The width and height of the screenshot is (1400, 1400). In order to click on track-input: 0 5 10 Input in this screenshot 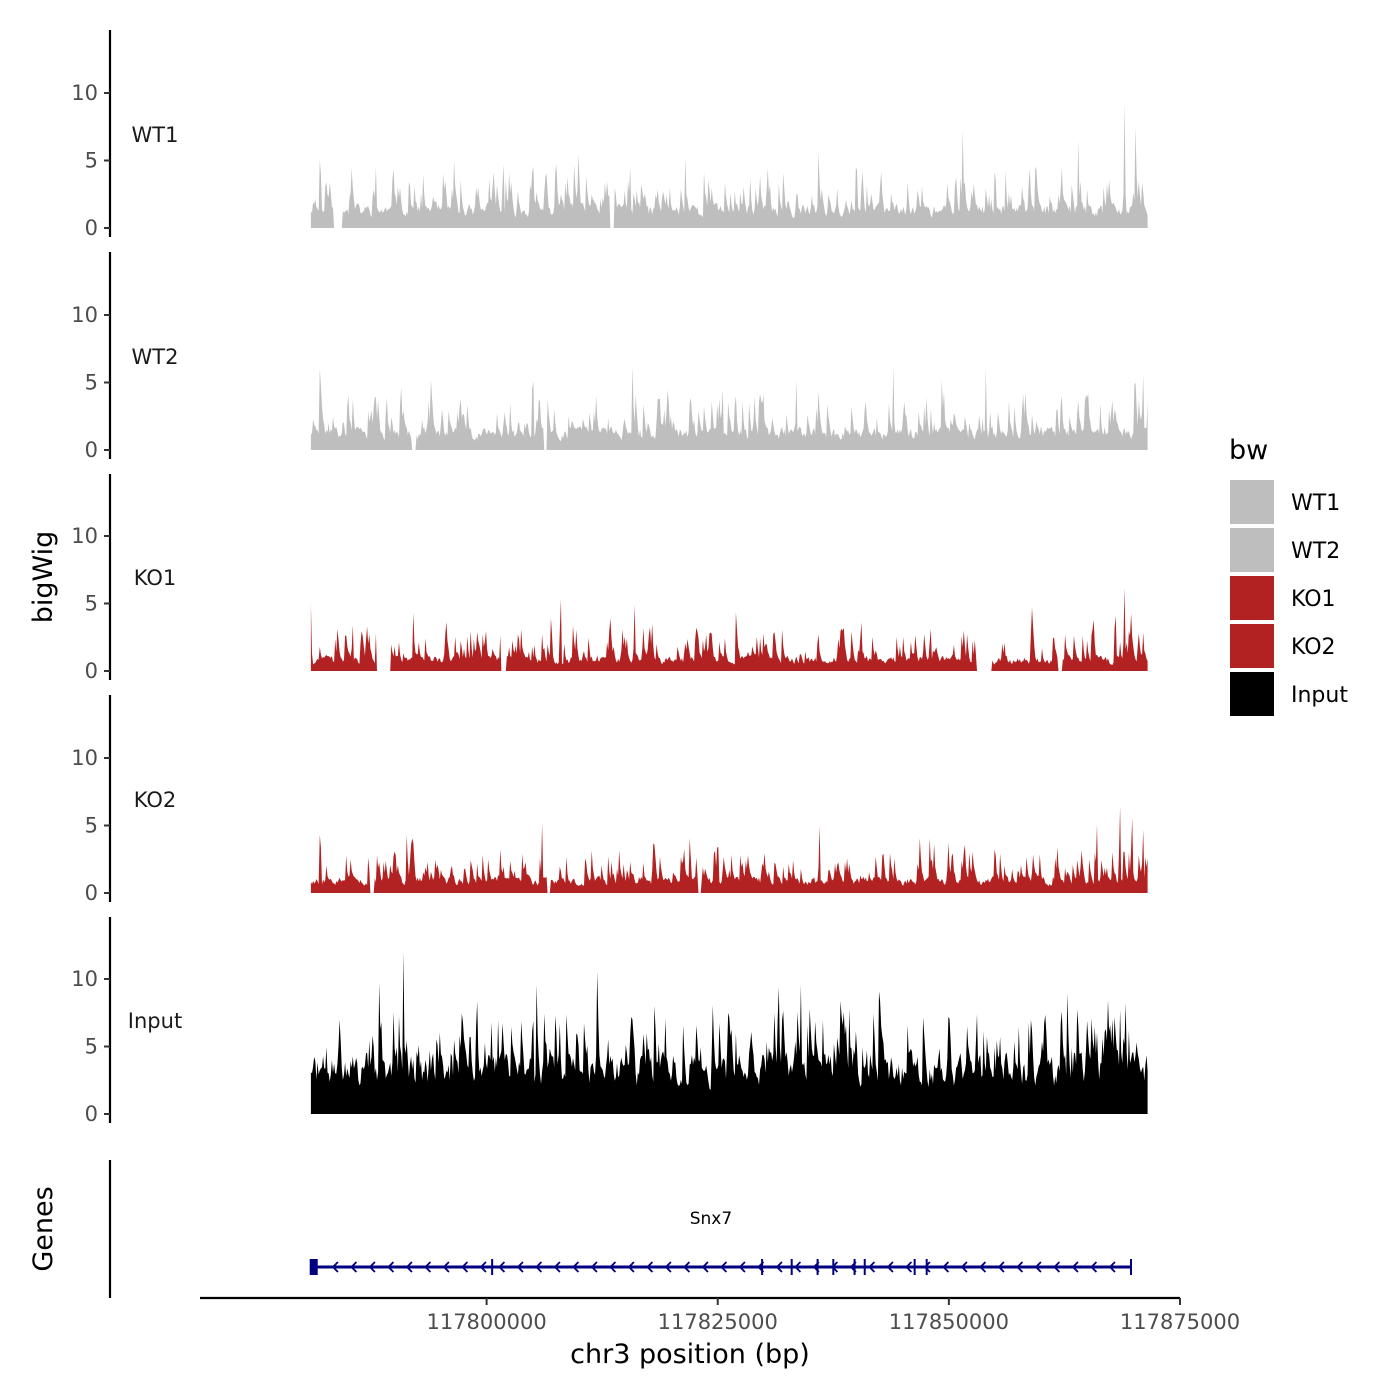, I will do `click(609, 1021)`.